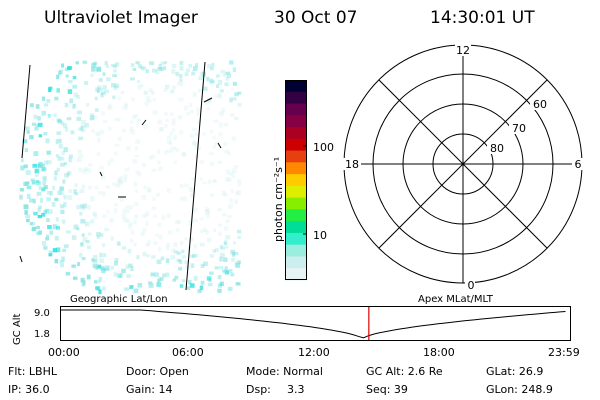  What do you see at coordinates (497, 148) in the screenshot?
I see `mlat-label-80: 80` at bounding box center [497, 148].